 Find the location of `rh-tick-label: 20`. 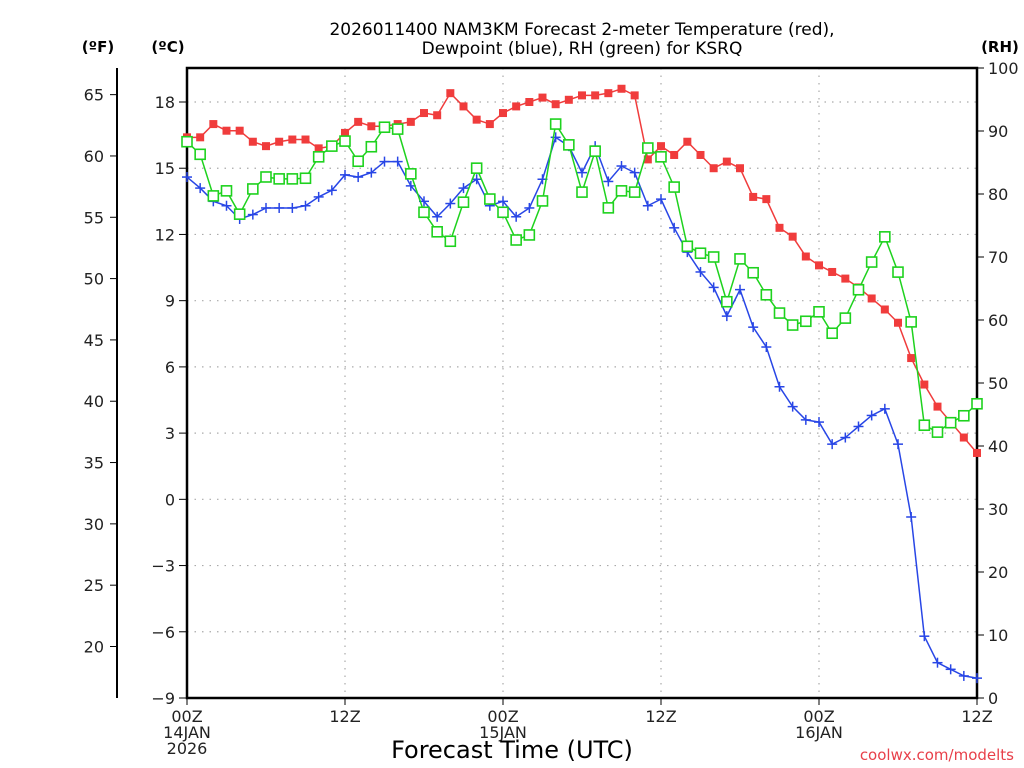

rh-tick-label: 20 is located at coordinates (998, 572).